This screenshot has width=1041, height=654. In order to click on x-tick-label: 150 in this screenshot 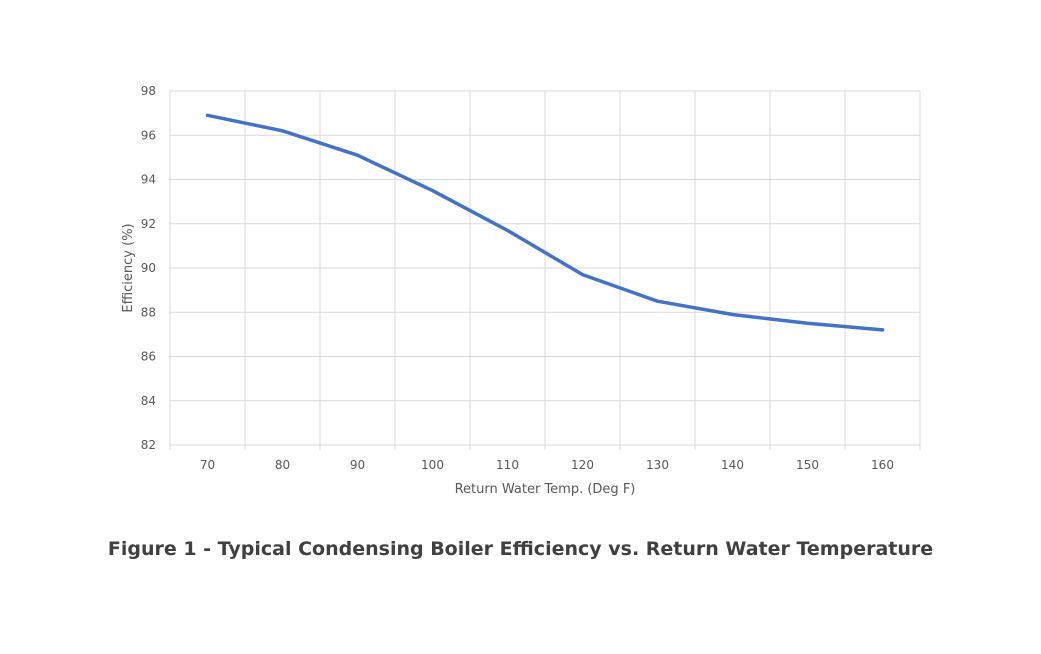, I will do `click(807, 465)`.